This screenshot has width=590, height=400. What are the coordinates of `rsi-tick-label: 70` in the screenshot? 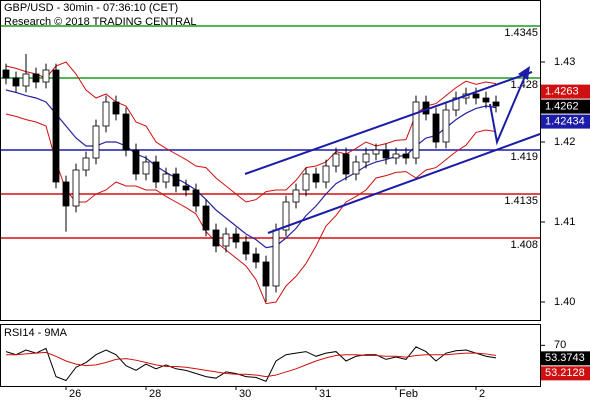 It's located at (560, 345).